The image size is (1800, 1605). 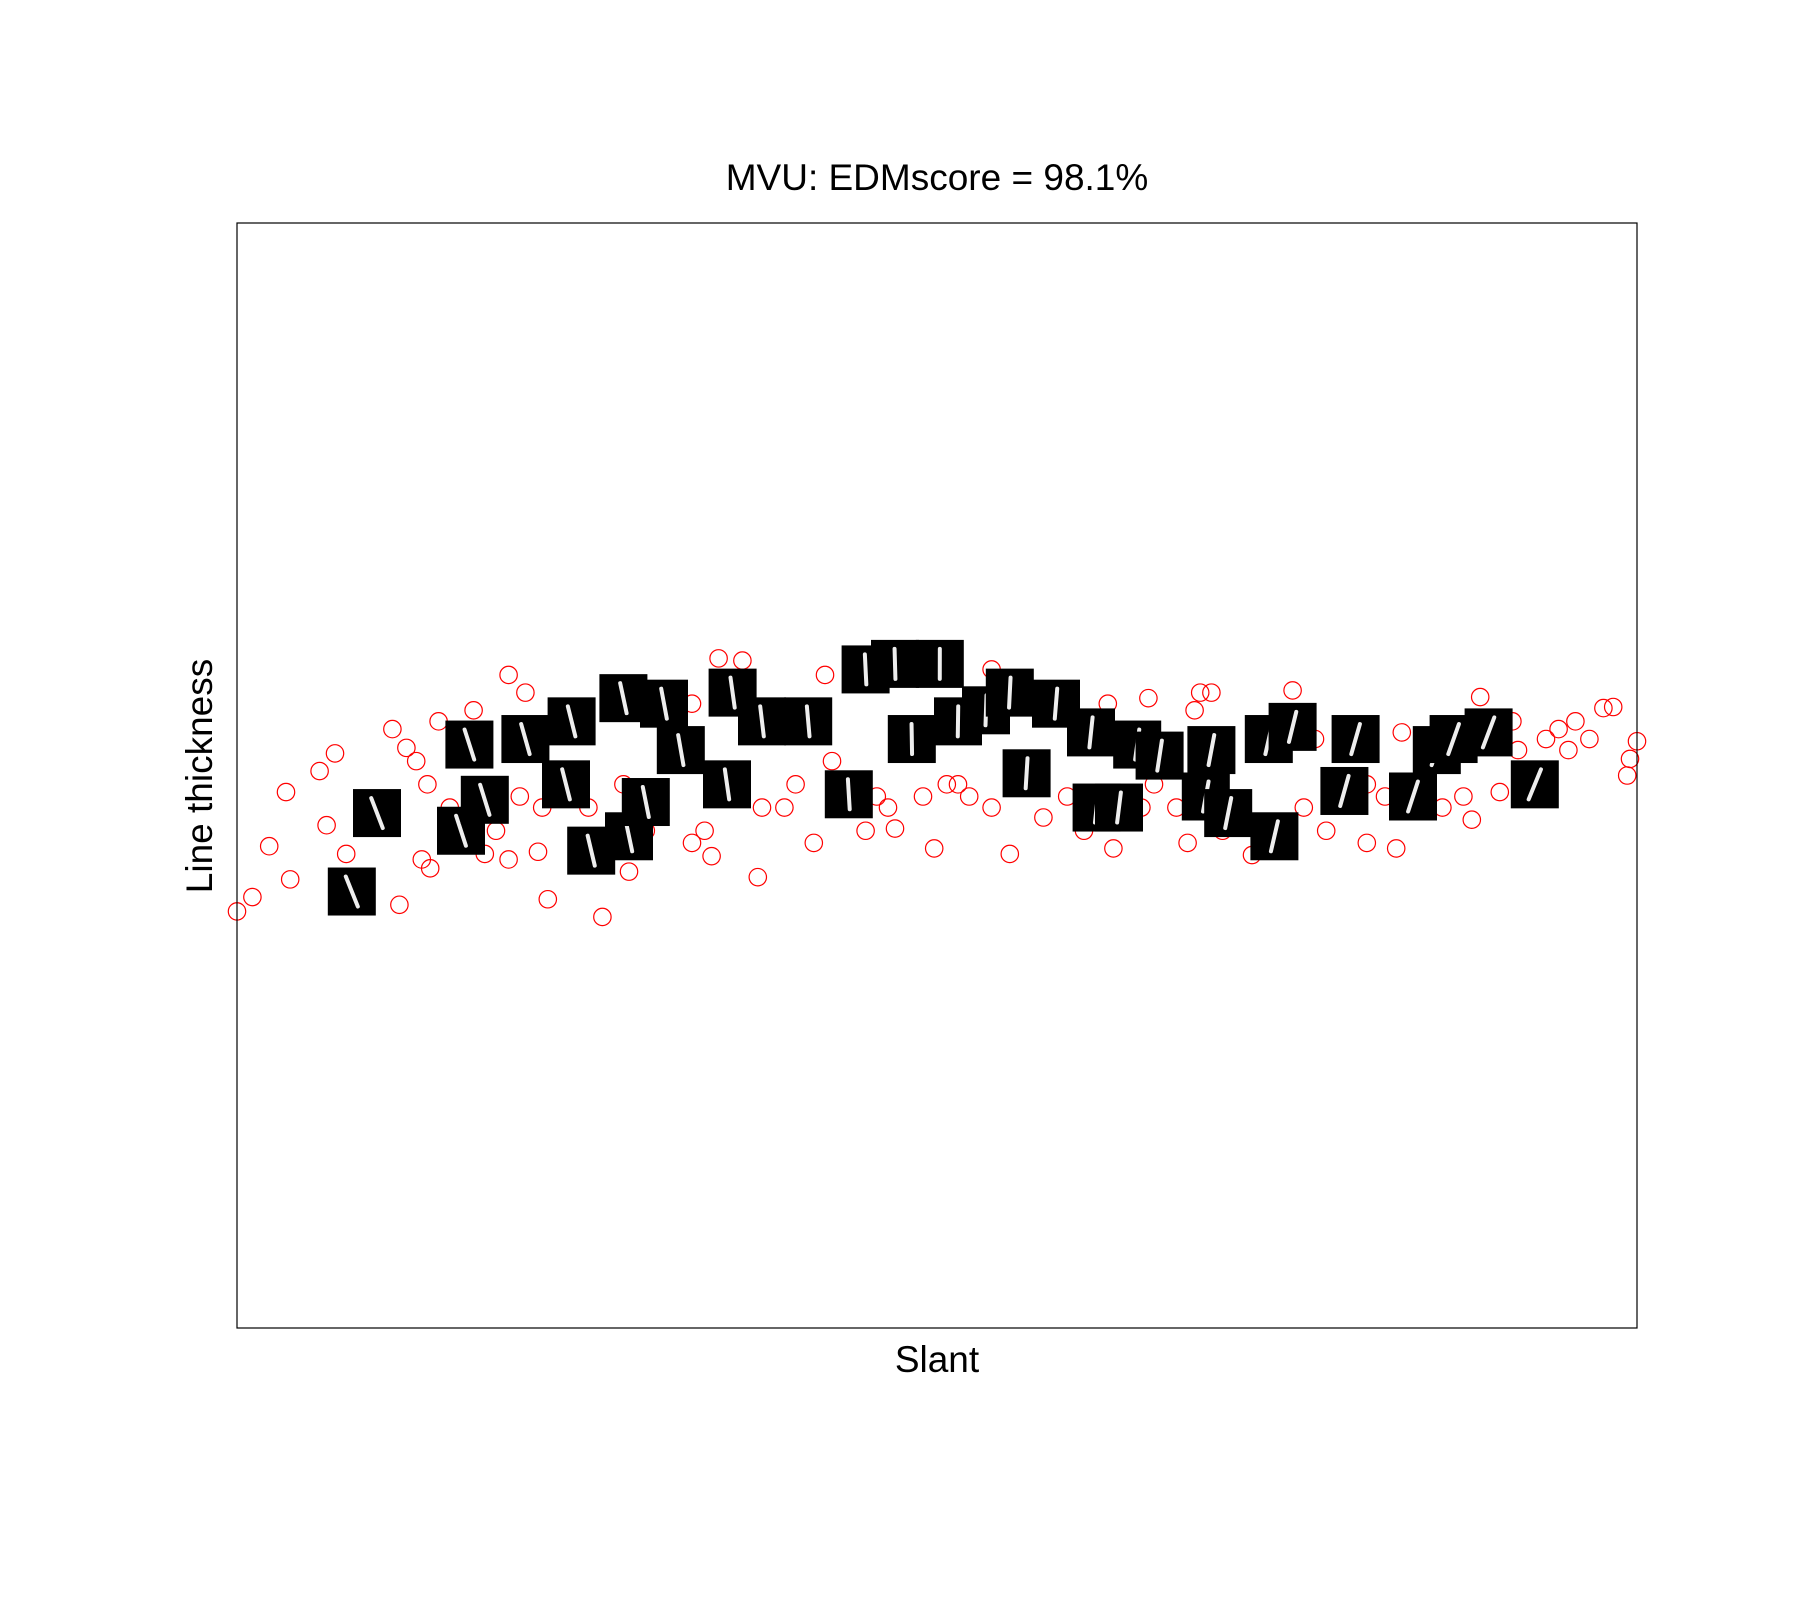 What do you see at coordinates (199, 776) in the screenshot?
I see `y-axis-label: Line thickness` at bounding box center [199, 776].